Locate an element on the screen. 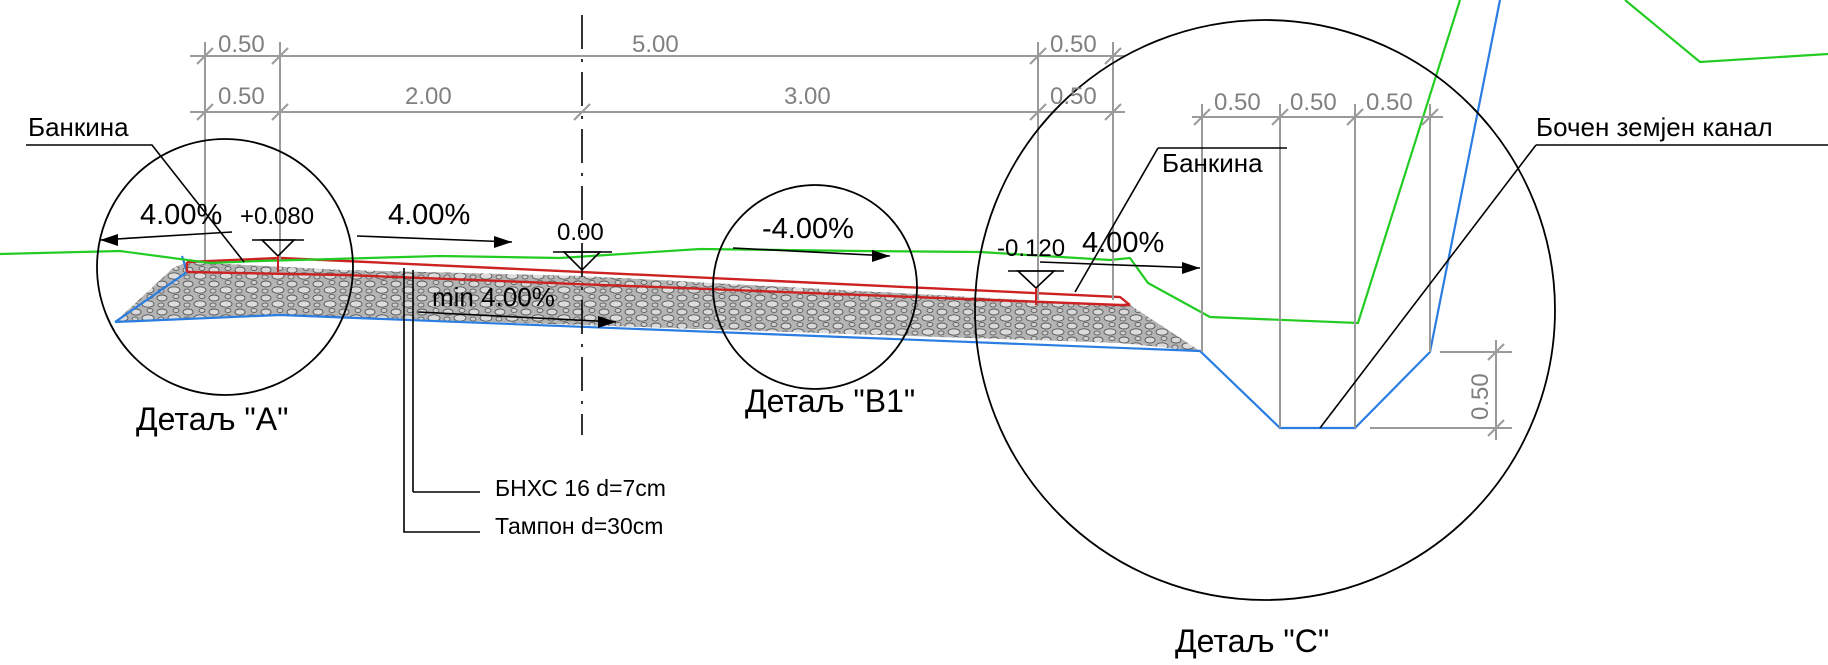  slope-shoulder-right: 4.00% is located at coordinates (1123, 243).